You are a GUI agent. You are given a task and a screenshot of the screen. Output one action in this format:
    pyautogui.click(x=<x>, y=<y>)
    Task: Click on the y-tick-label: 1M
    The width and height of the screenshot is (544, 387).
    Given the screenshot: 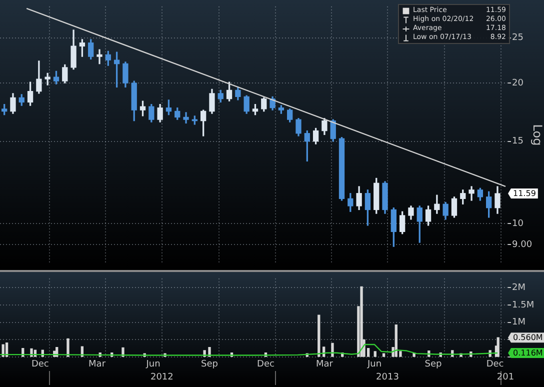 What is the action you would take?
    pyautogui.click(x=519, y=323)
    